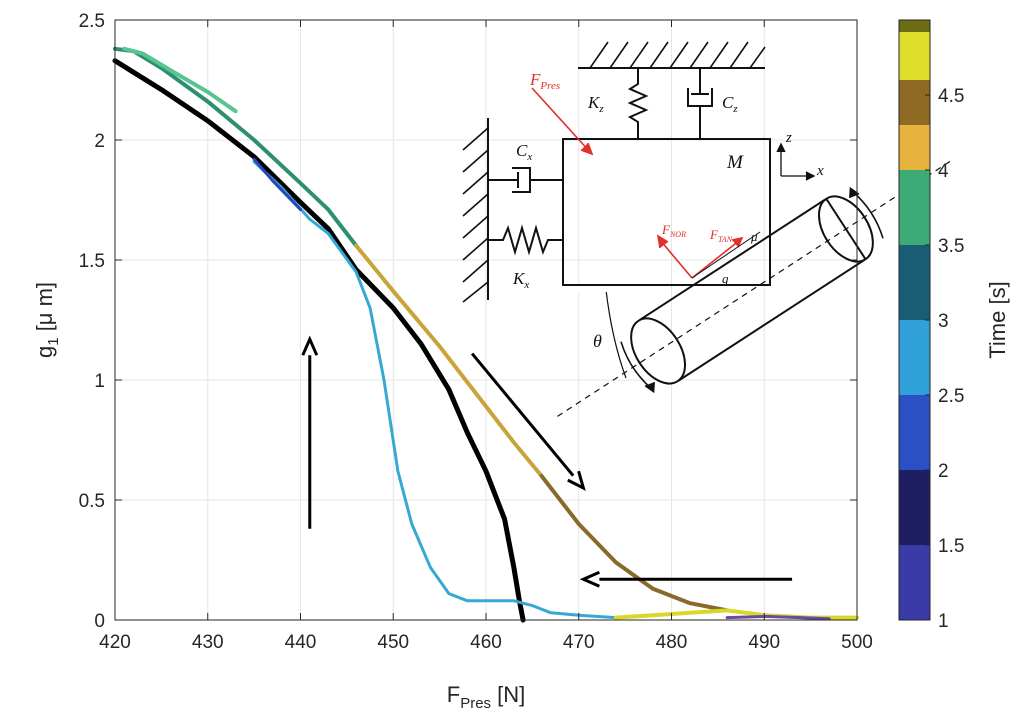 This screenshot has width=1024, height=723. I want to click on cz-label: Cz, so click(730, 104).